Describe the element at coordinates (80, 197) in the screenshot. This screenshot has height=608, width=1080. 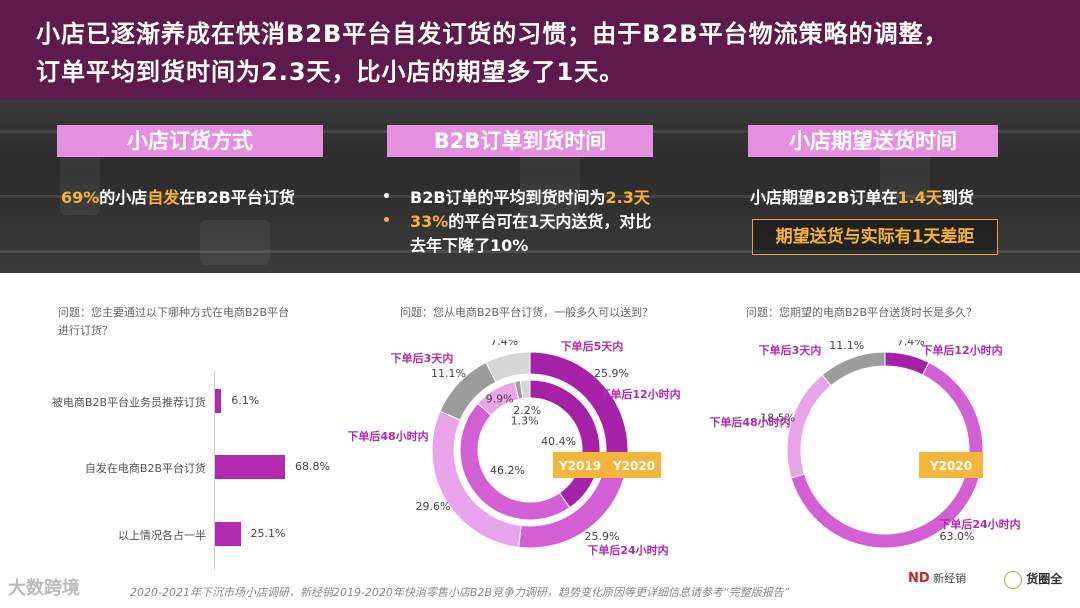
I see `panel1-pct: 69%` at that location.